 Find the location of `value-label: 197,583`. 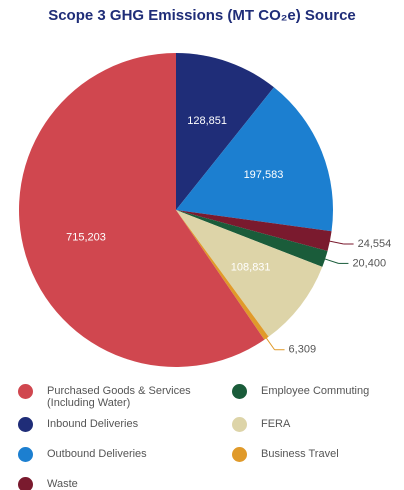

value-label: 197,583 is located at coordinates (264, 175).